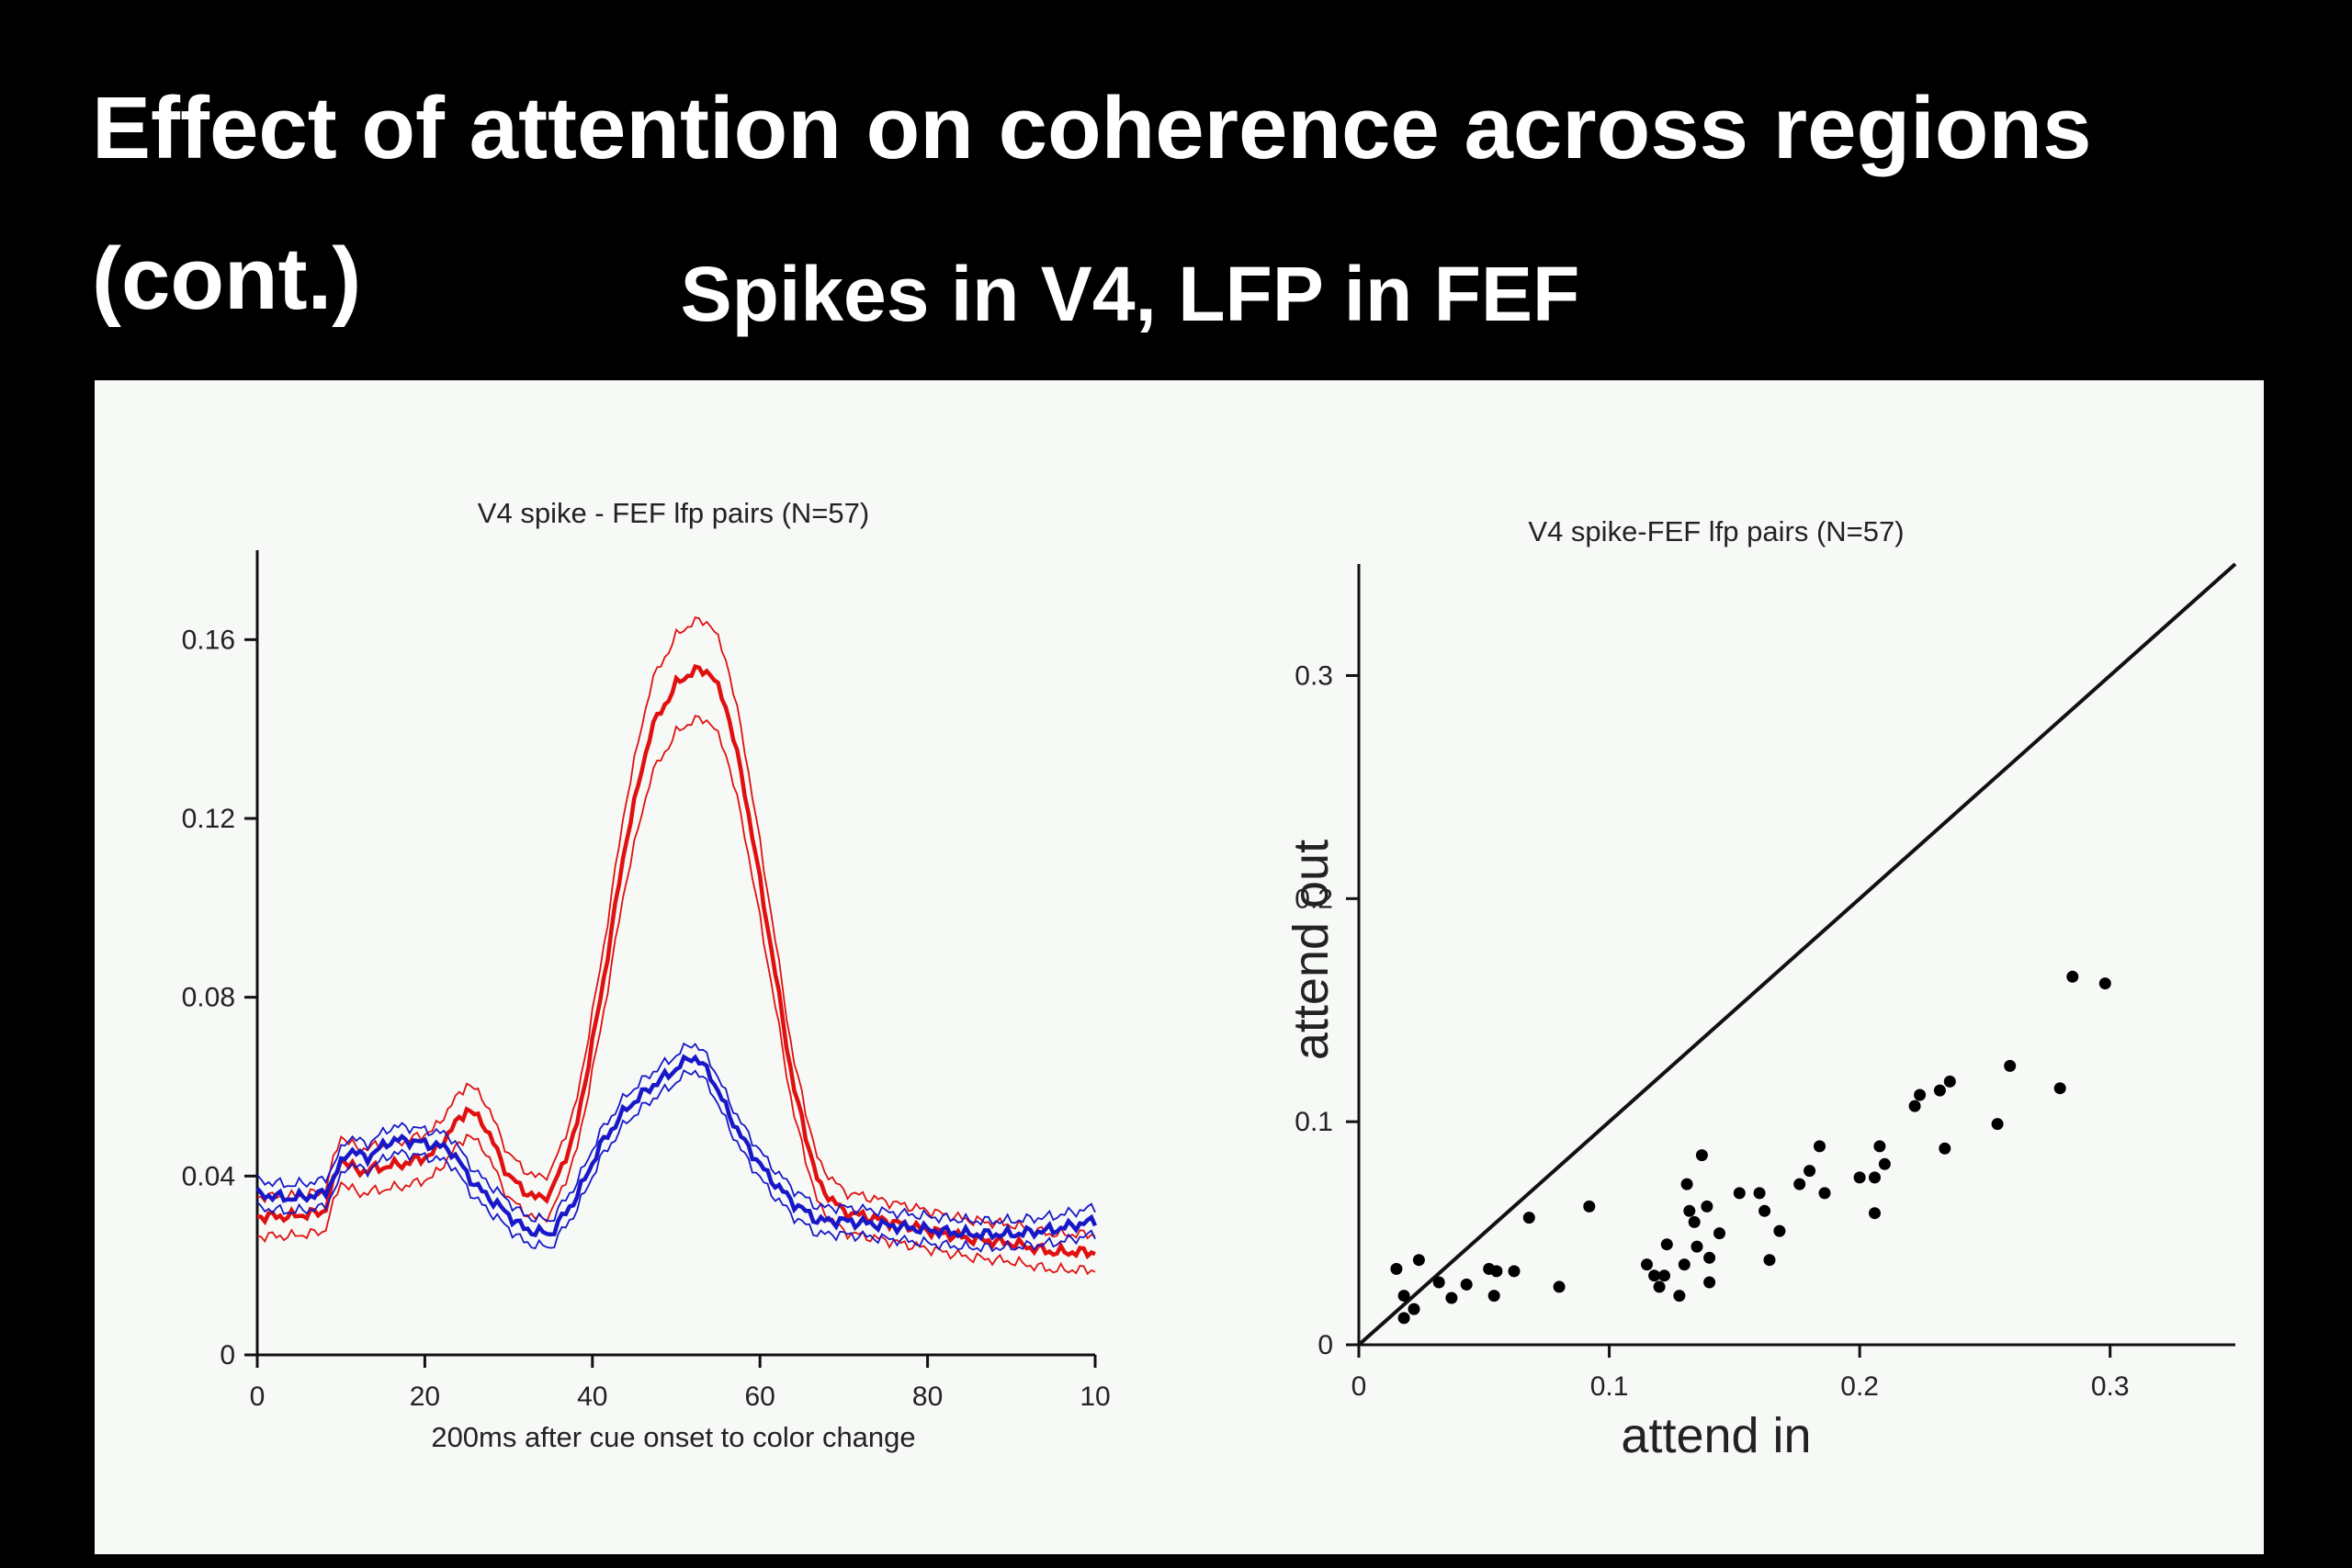 The height and width of the screenshot is (1568, 2352). What do you see at coordinates (208, 998) in the screenshot?
I see `y-tick-label: 0.08` at bounding box center [208, 998].